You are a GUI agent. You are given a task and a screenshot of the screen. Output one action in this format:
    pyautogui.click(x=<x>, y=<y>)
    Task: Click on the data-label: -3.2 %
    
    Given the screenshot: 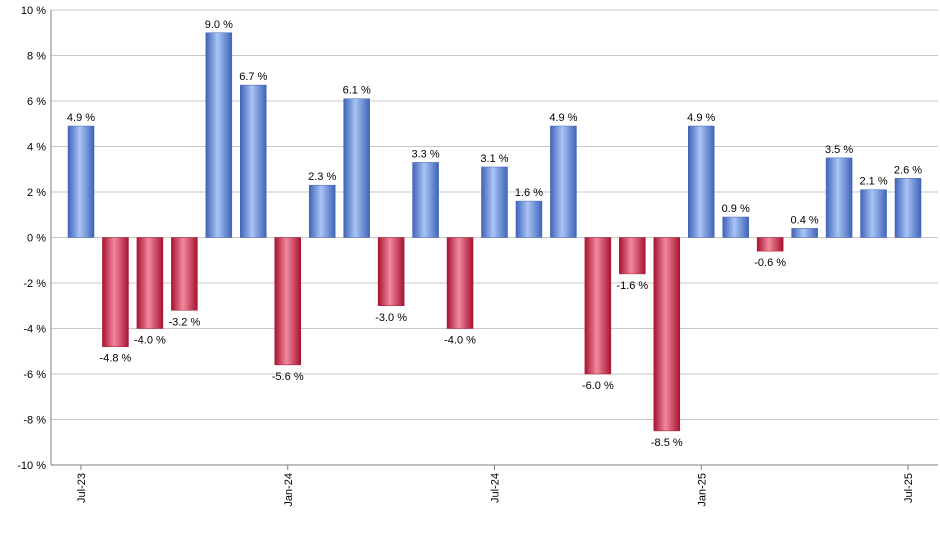 What is the action you would take?
    pyautogui.click(x=184, y=322)
    